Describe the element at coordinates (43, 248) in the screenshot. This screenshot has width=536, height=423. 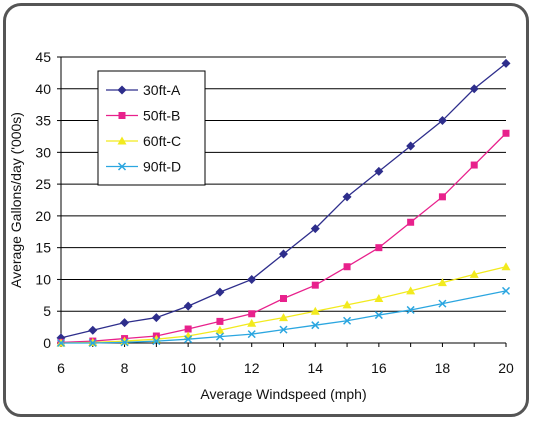
I see `y-tick-label: 15` at that location.